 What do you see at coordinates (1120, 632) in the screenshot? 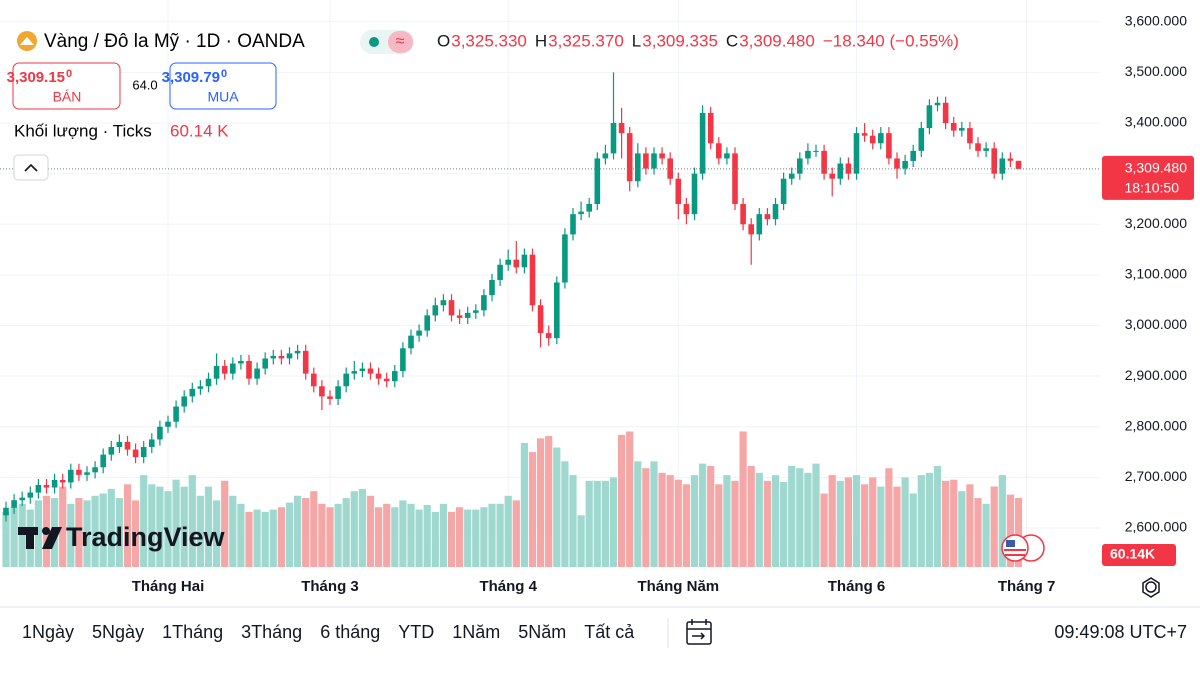
I see `clock: 09:49:08 UTC+7` at bounding box center [1120, 632].